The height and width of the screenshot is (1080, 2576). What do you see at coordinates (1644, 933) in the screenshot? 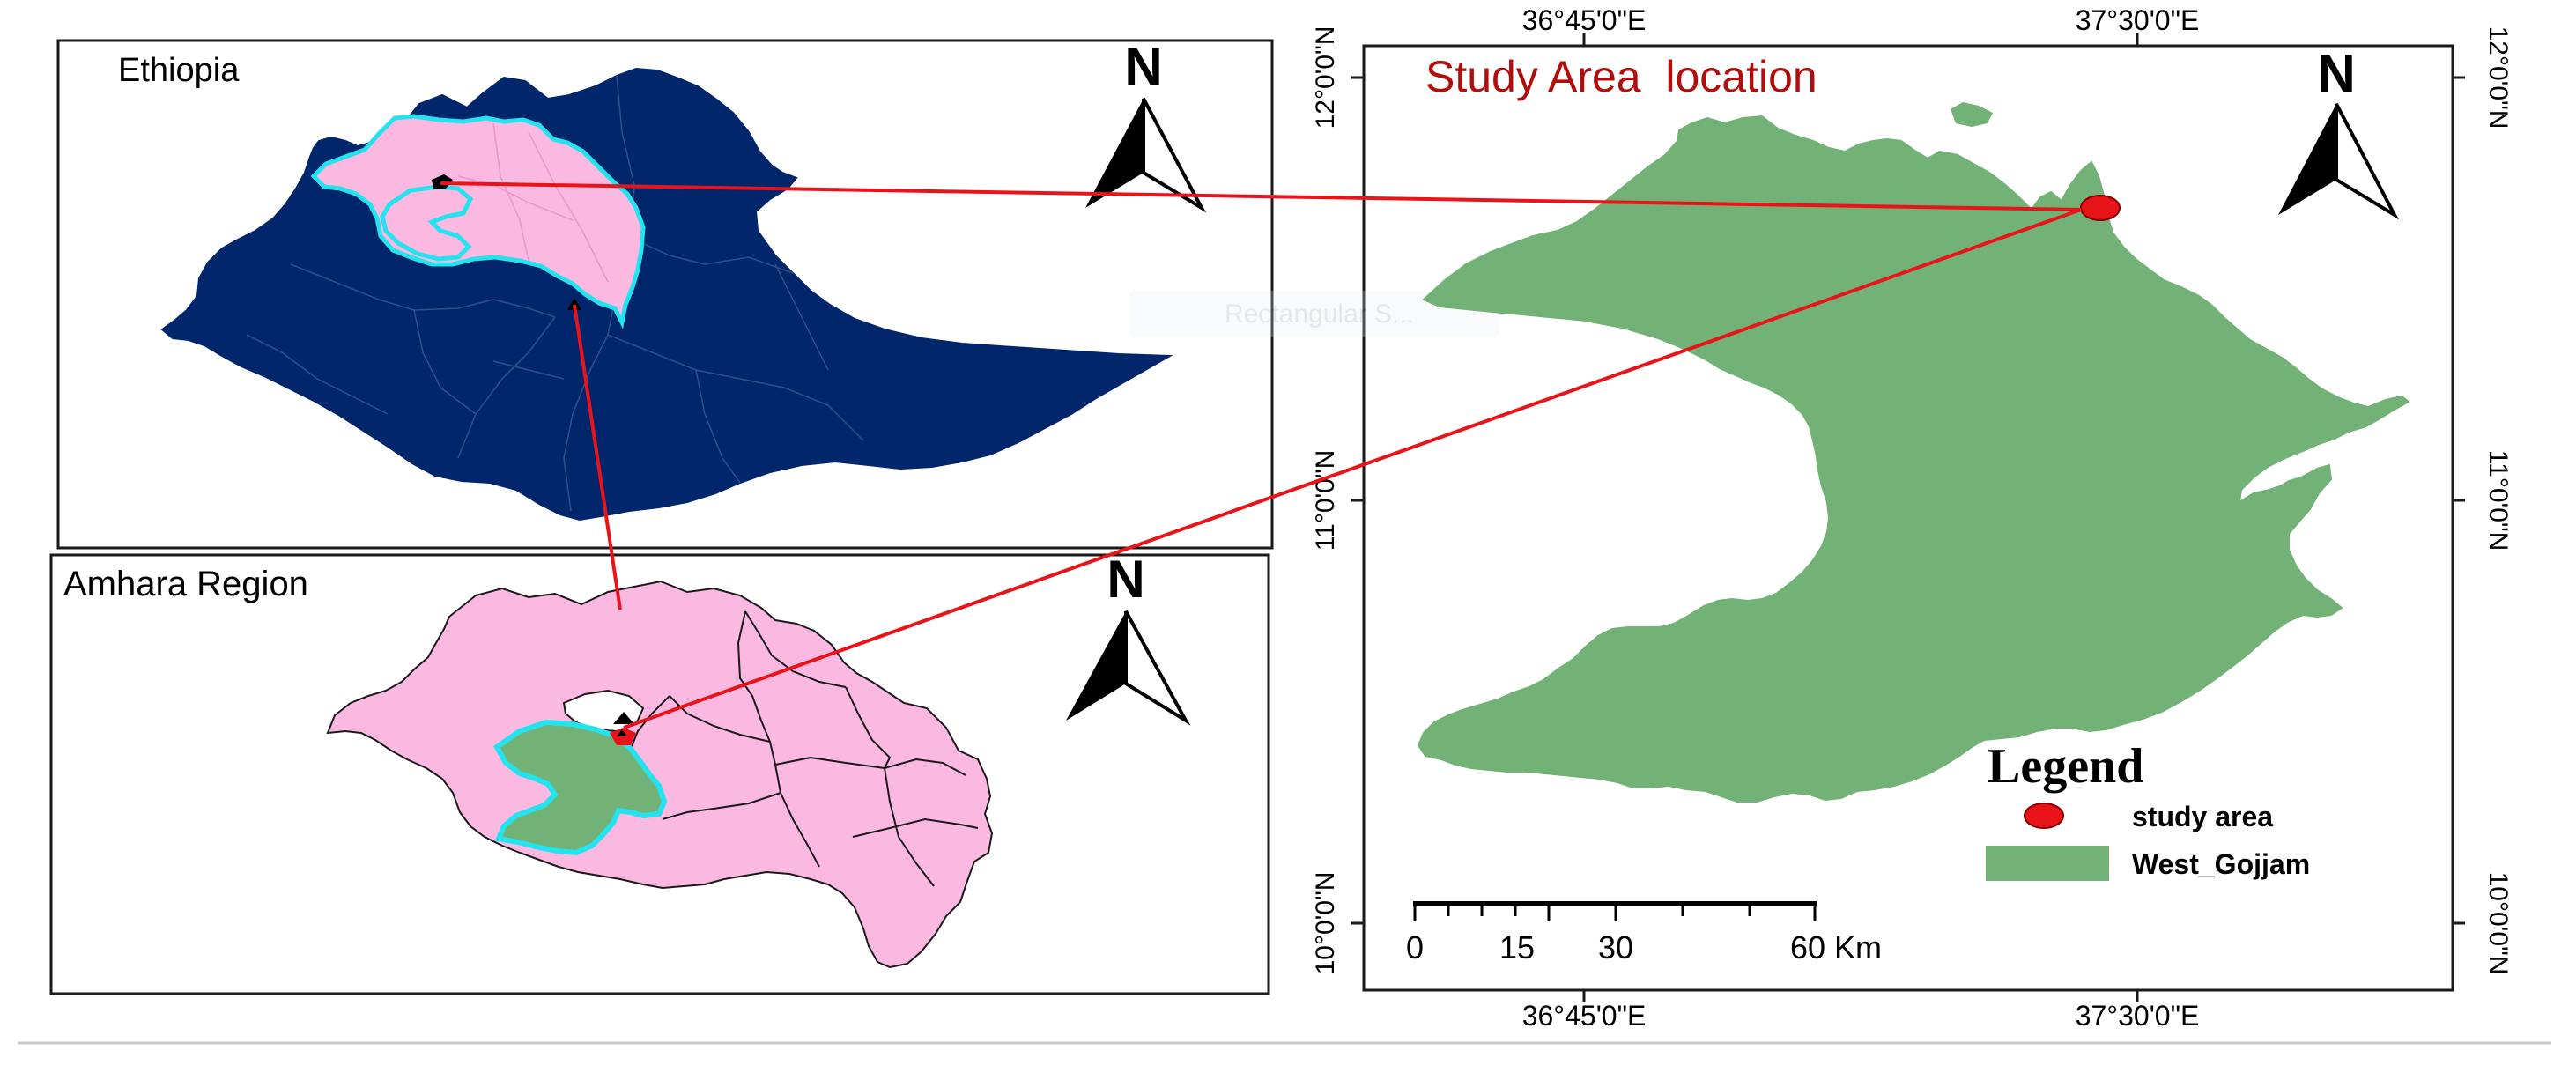
I see `scale-bar: 0 15 30 60 Km` at bounding box center [1644, 933].